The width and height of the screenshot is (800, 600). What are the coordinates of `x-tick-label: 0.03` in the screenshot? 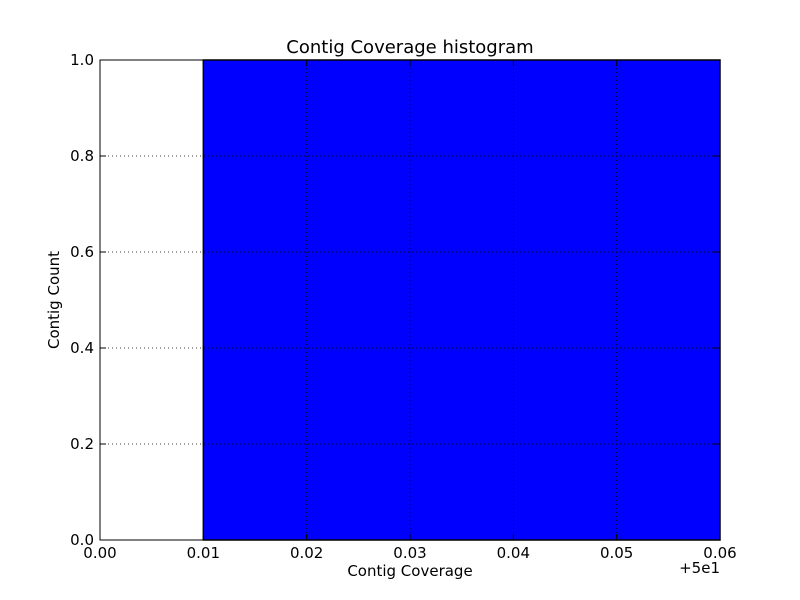 It's located at (409, 553).